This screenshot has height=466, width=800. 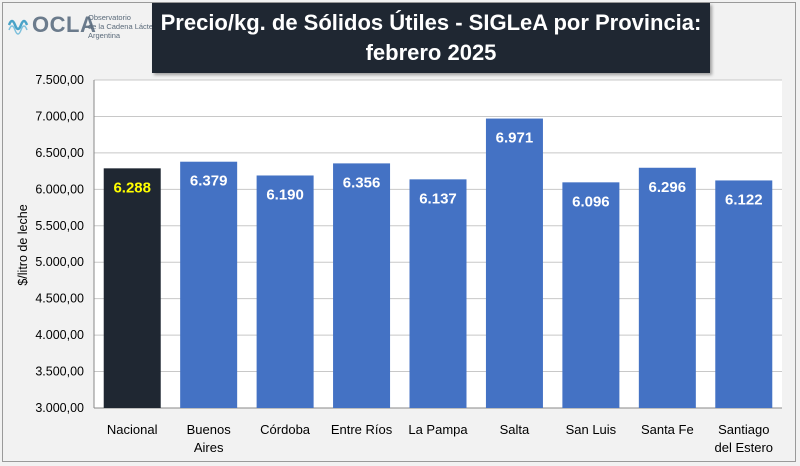 I want to click on bar-value-label: 6.296, so click(x=668, y=187).